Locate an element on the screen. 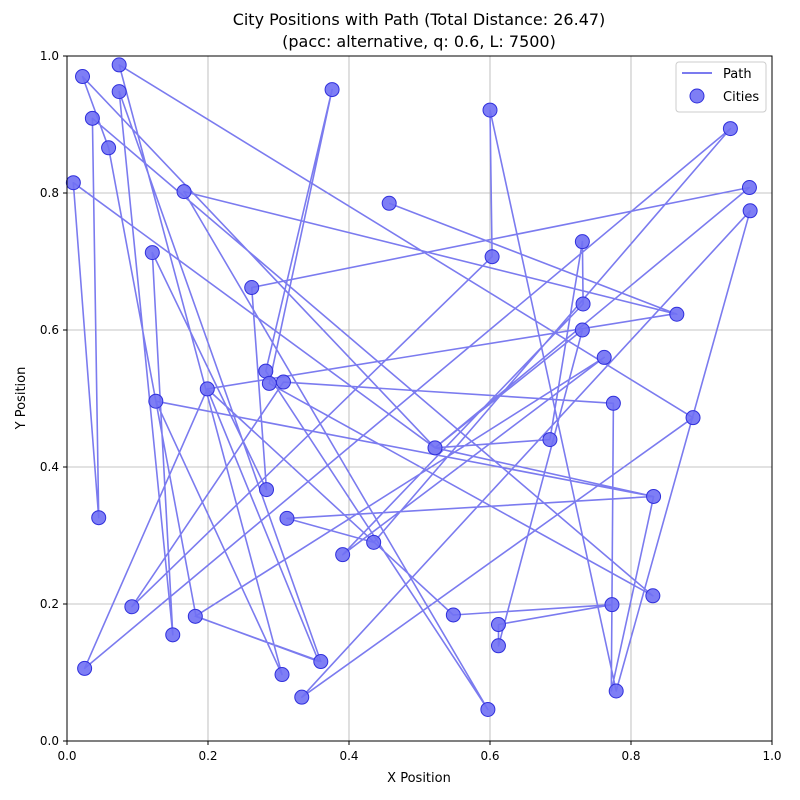 The height and width of the screenshot is (800, 800). x-tick-label: 0.2 is located at coordinates (207, 756).